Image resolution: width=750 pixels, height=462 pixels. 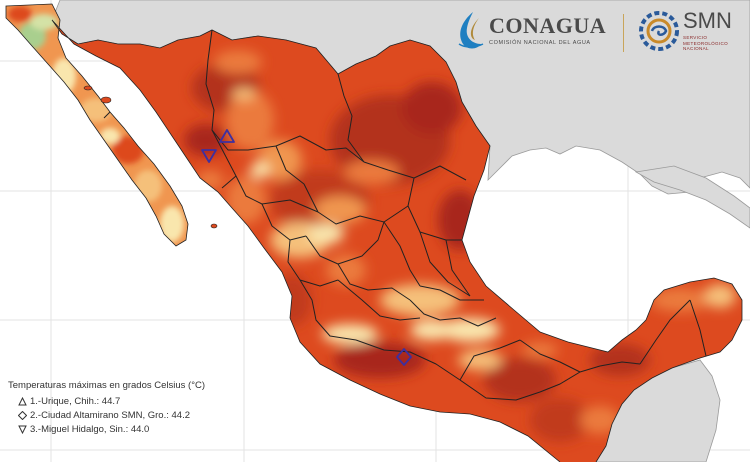 What do you see at coordinates (695, 38) in the screenshot?
I see `smn-subtitle-line-1: SERVICIO` at bounding box center [695, 38].